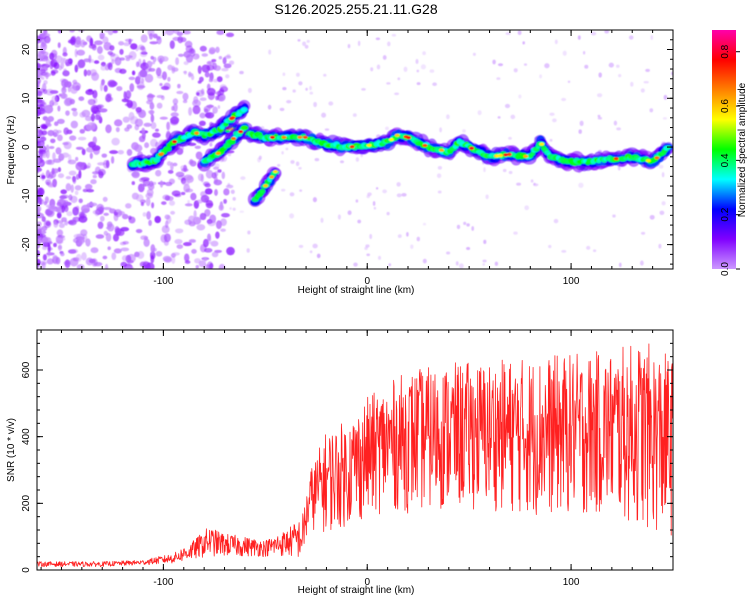 This screenshot has height=600, width=750. Describe the element at coordinates (742, 149) in the screenshot. I see `colorbar-label: Normalized spectral amplitude` at that location.